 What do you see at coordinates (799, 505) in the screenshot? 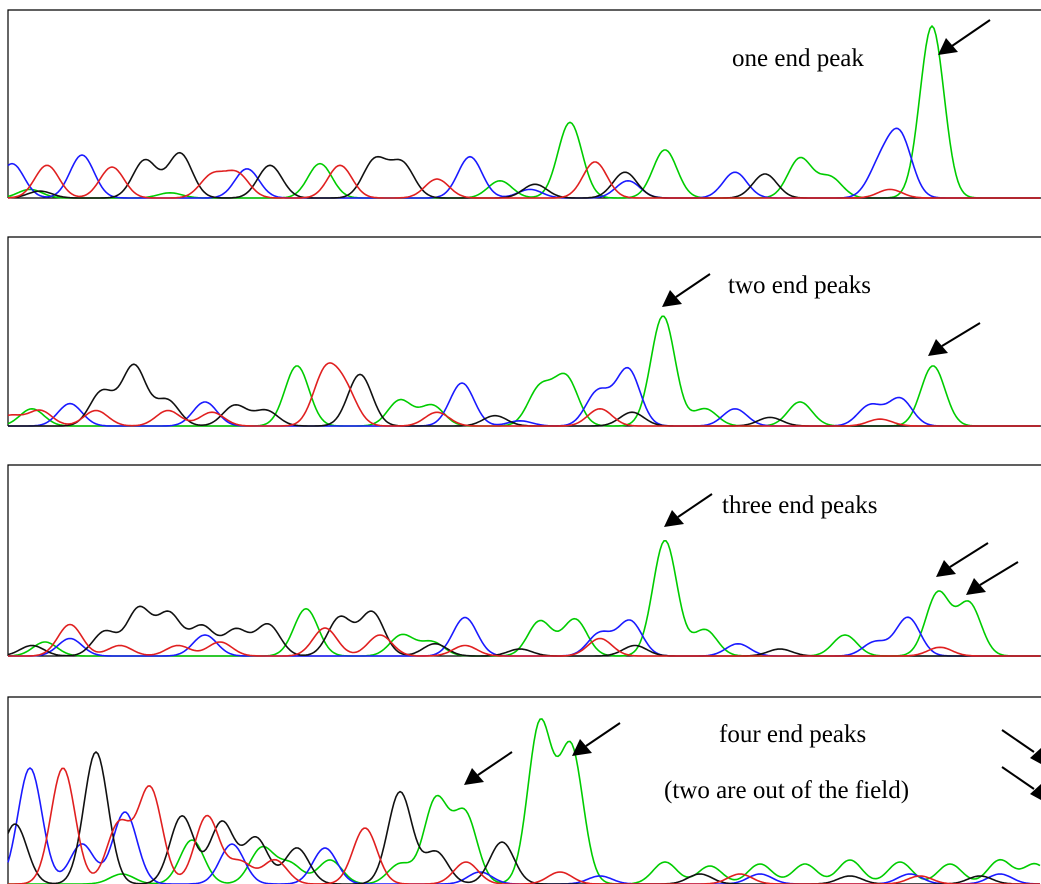
I see `panel-annotation: three end peaks` at bounding box center [799, 505].